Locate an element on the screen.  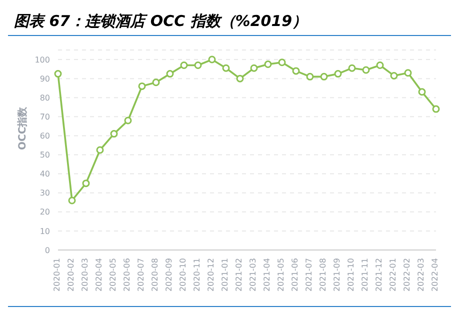
x-tick-label: 2020-11 is located at coordinates (197, 275).